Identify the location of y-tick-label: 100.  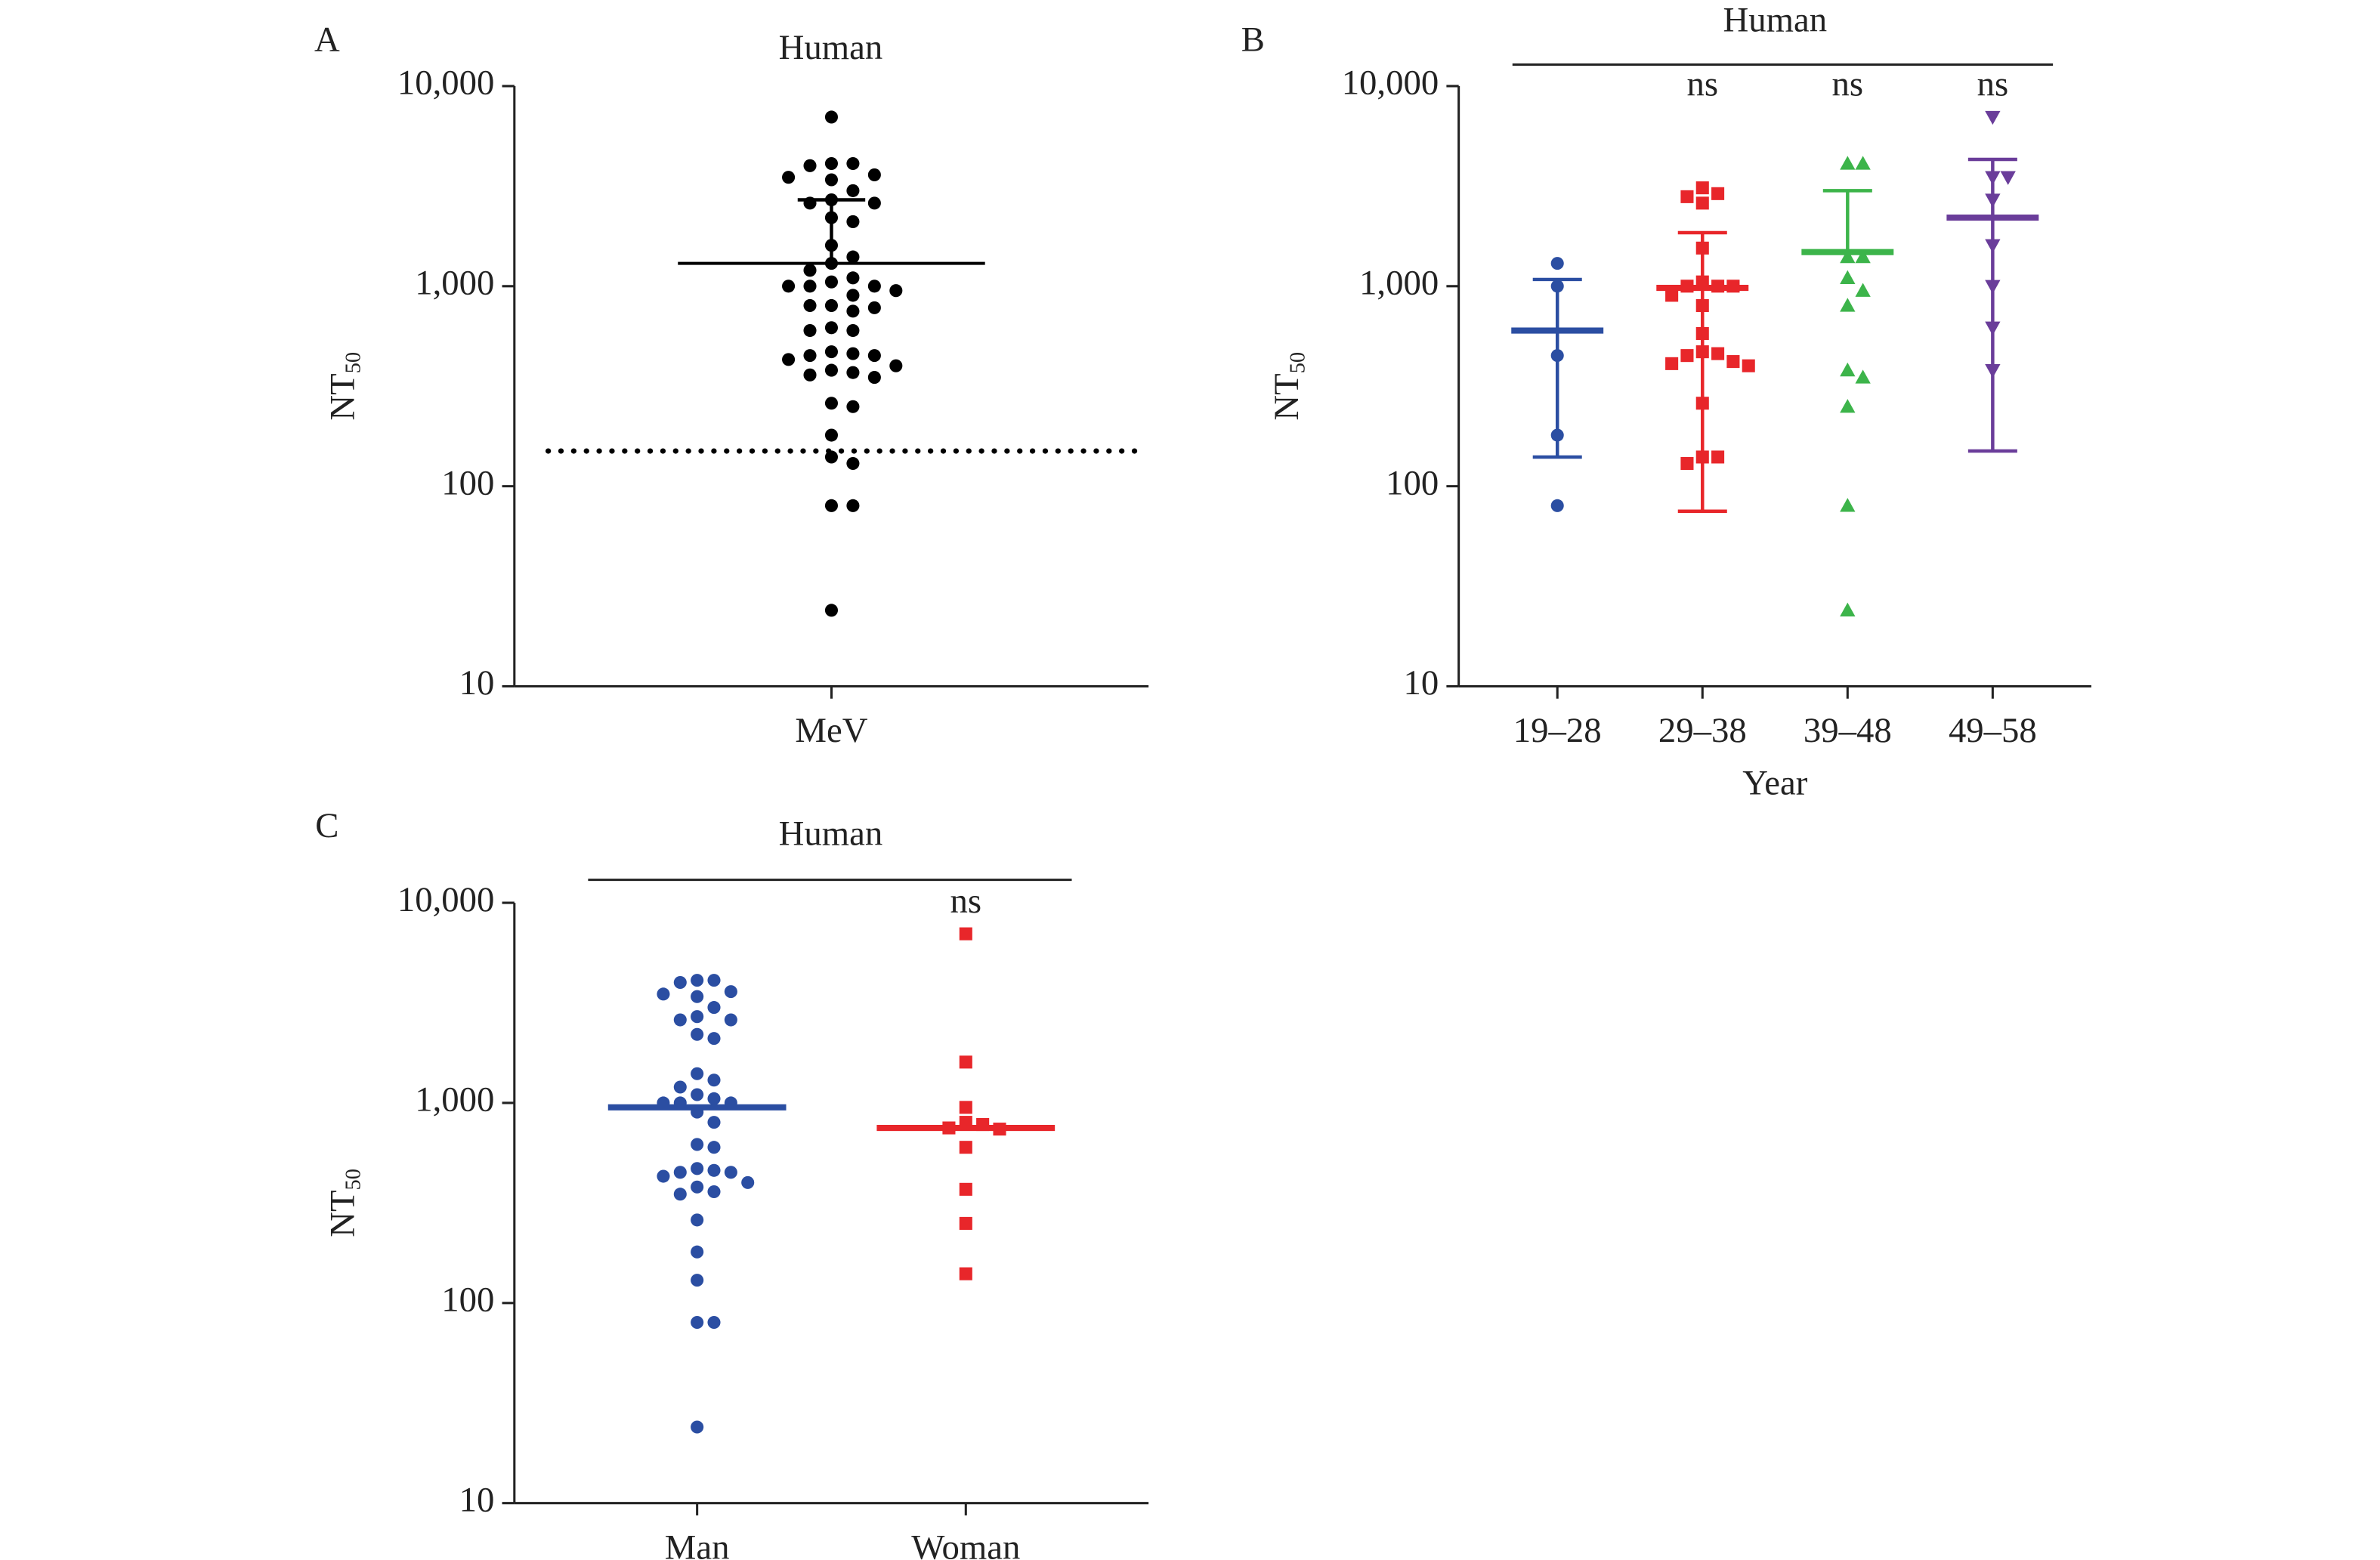
(467, 482).